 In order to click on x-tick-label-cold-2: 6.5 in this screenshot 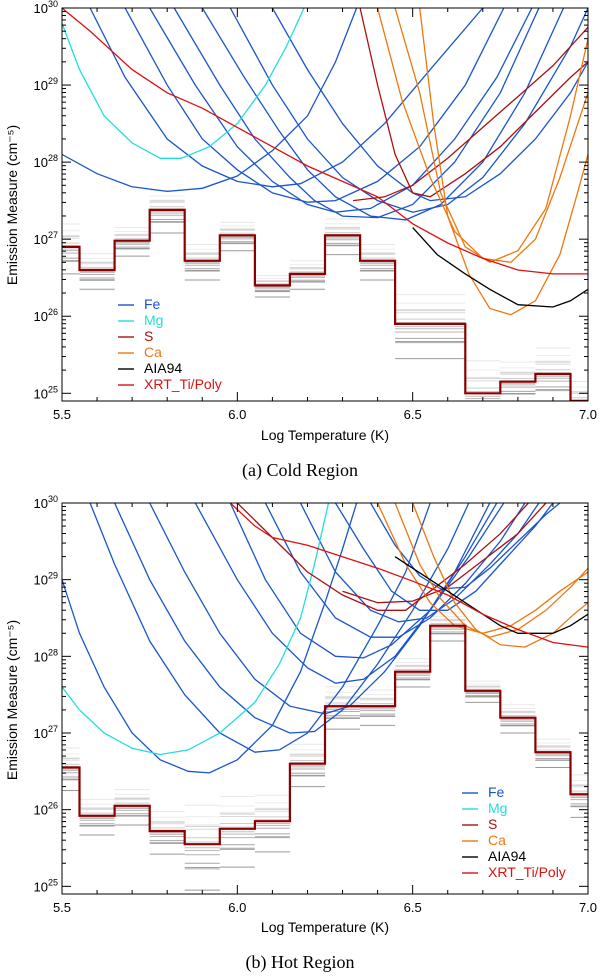, I will do `click(413, 414)`.